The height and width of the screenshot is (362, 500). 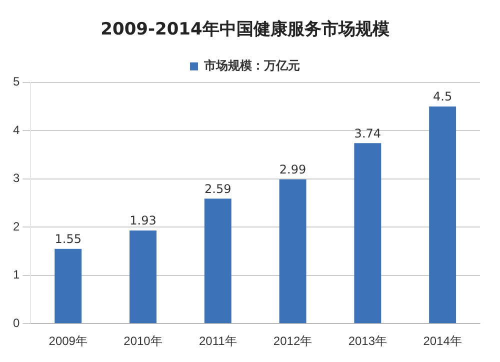 What do you see at coordinates (143, 221) in the screenshot?
I see `data-label: 1.93` at bounding box center [143, 221].